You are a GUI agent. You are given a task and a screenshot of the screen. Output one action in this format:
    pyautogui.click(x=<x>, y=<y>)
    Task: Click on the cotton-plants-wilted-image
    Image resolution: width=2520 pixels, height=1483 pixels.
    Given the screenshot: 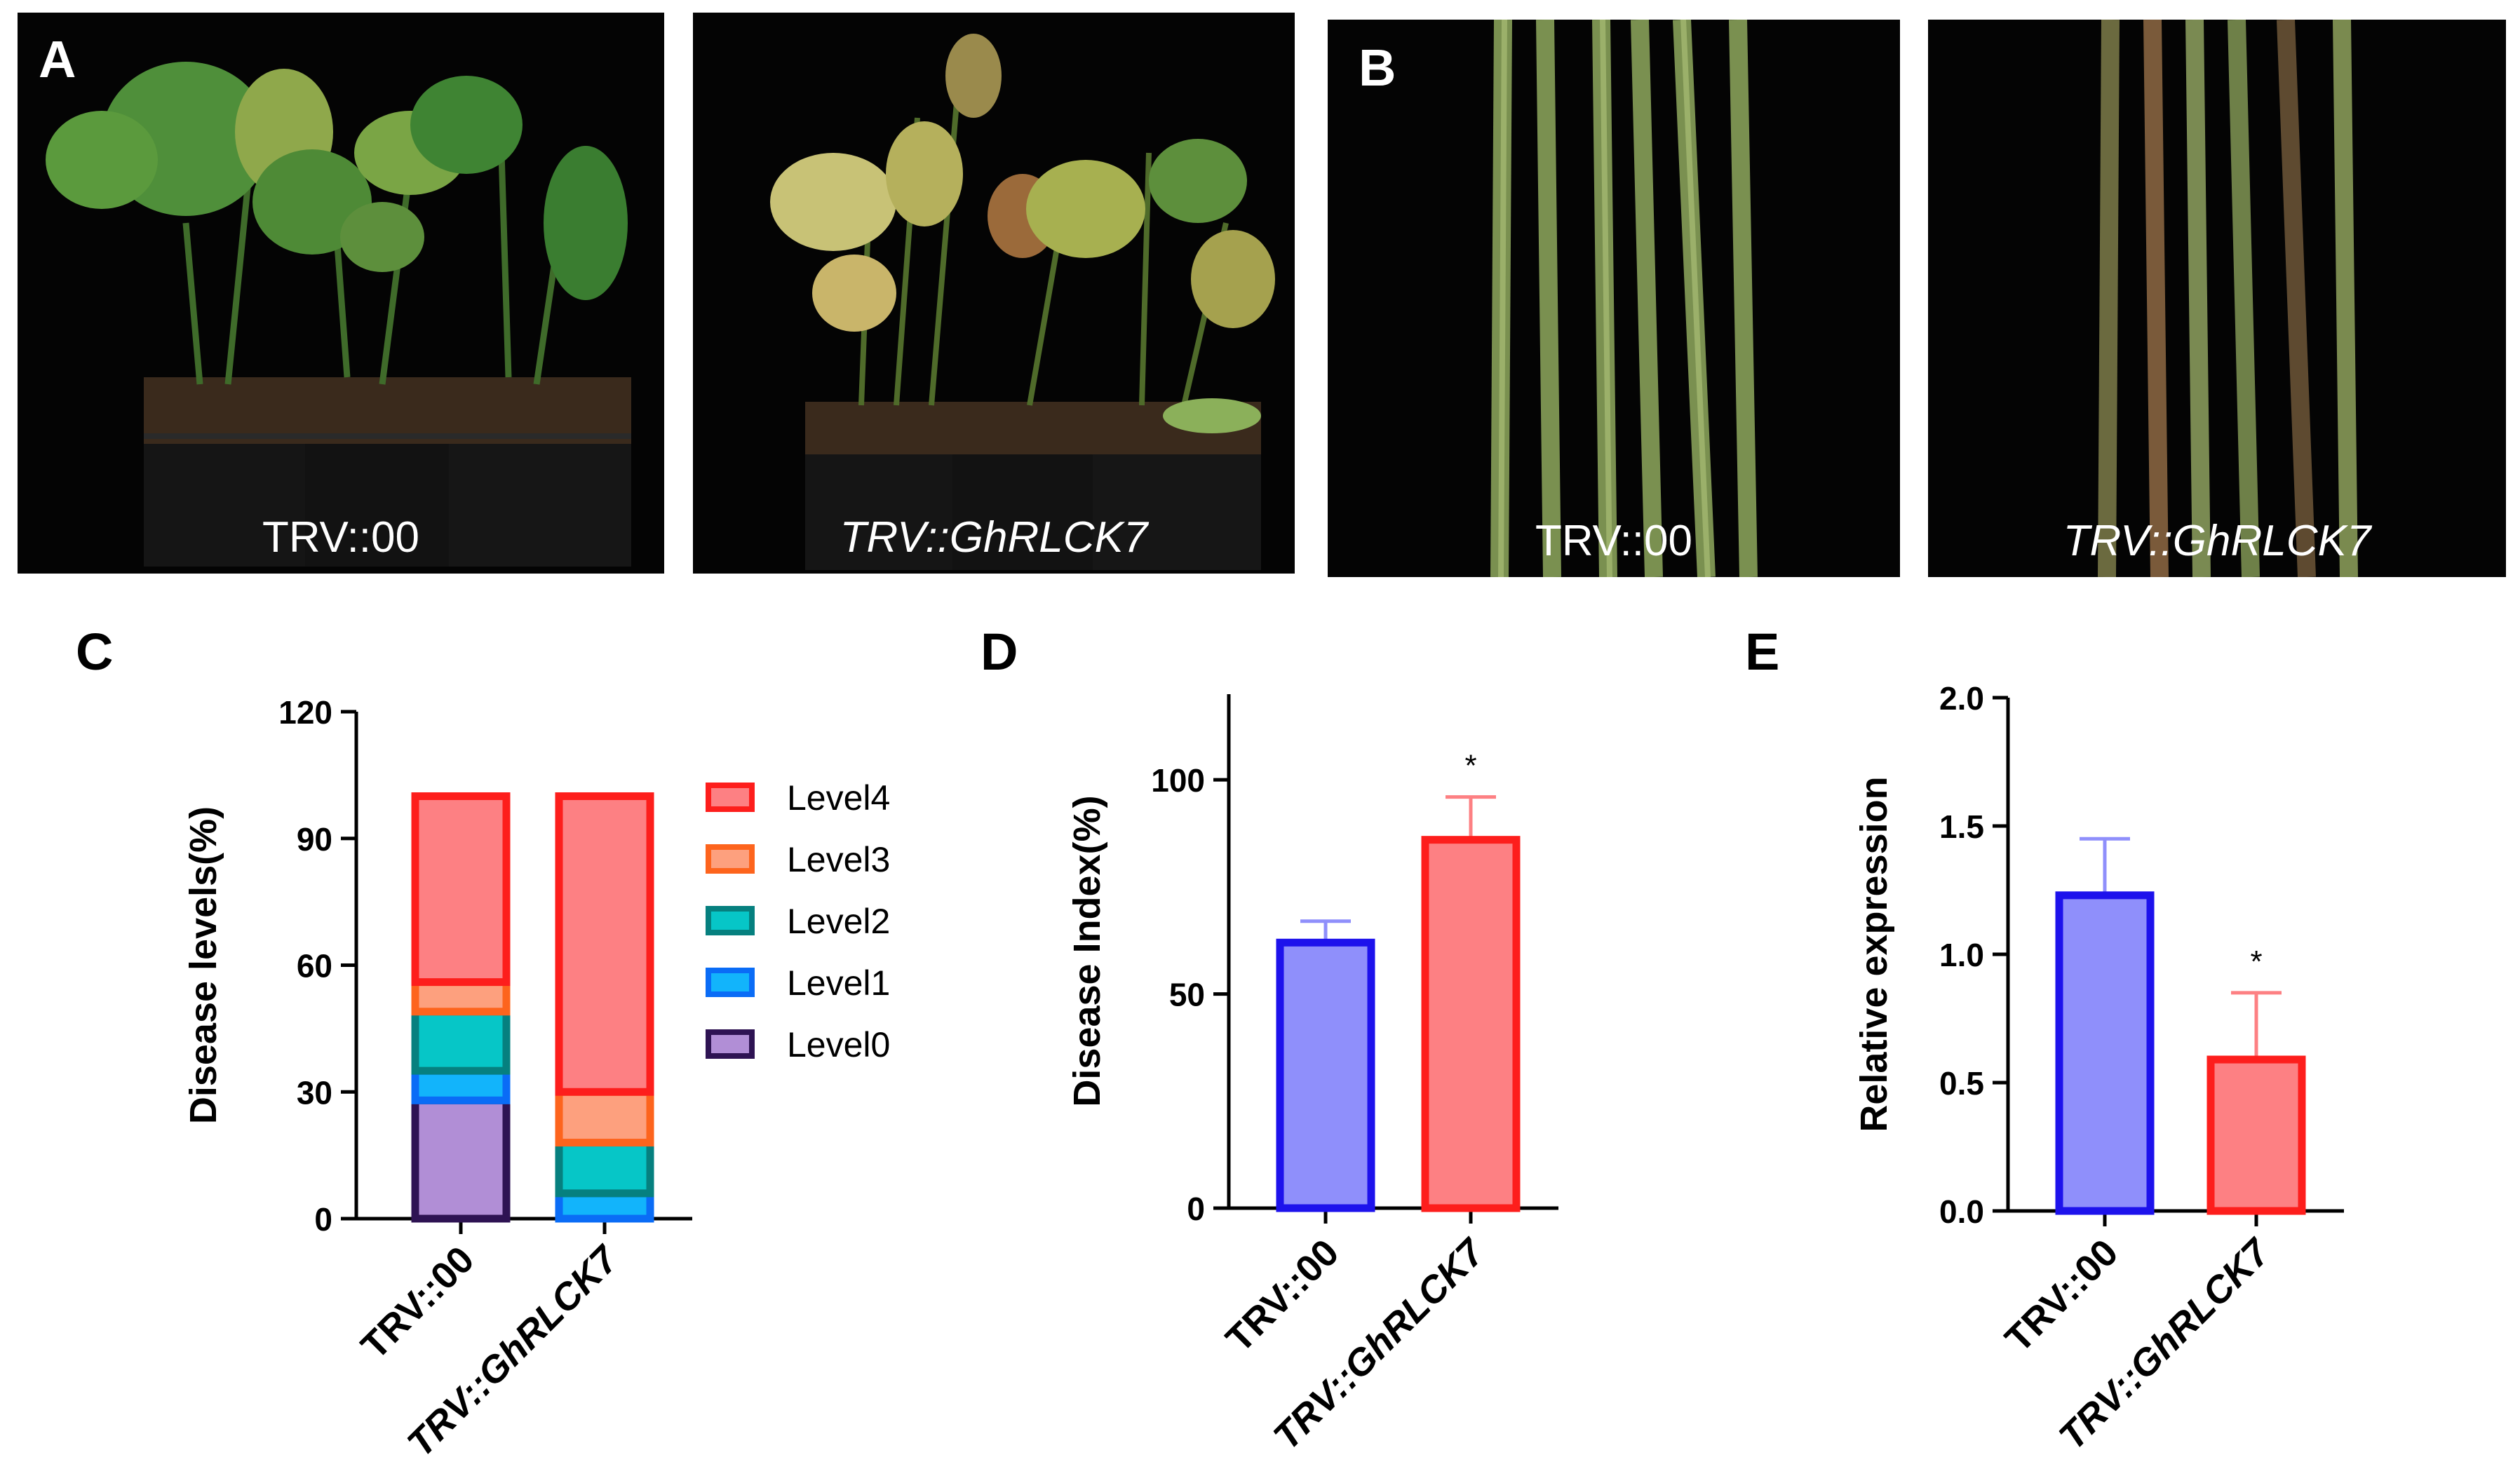 What is the action you would take?
    pyautogui.click(x=1022, y=302)
    